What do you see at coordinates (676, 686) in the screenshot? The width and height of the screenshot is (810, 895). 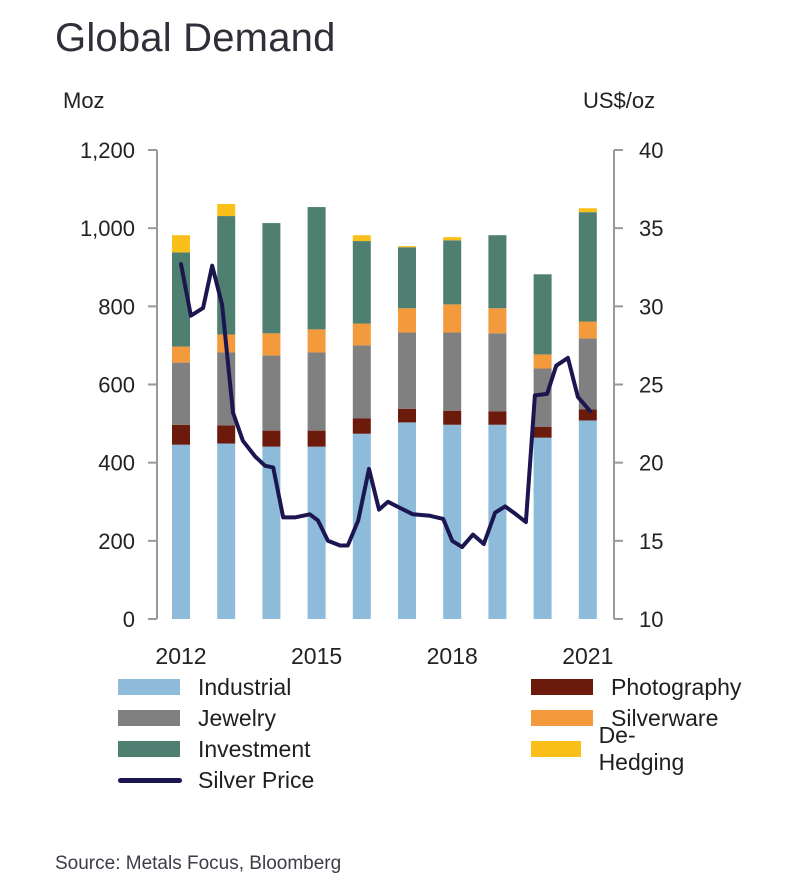 I see `legend-label: Photography` at bounding box center [676, 686].